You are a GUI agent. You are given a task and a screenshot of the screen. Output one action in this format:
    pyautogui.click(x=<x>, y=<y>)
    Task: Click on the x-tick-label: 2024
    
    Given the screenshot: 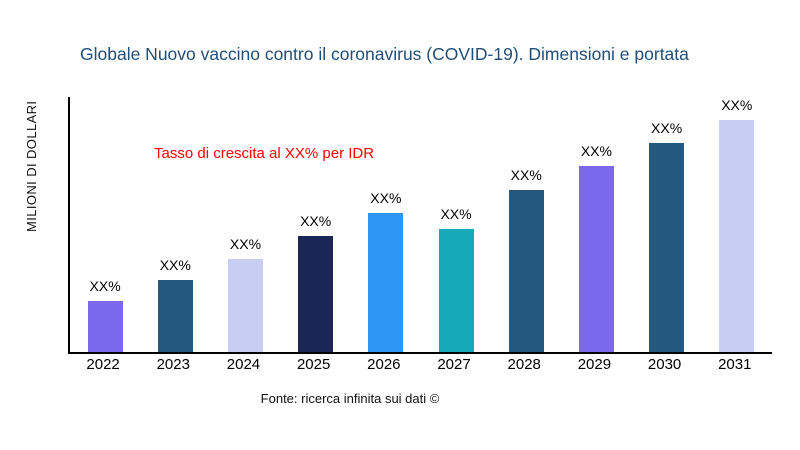 What is the action you would take?
    pyautogui.click(x=243, y=364)
    